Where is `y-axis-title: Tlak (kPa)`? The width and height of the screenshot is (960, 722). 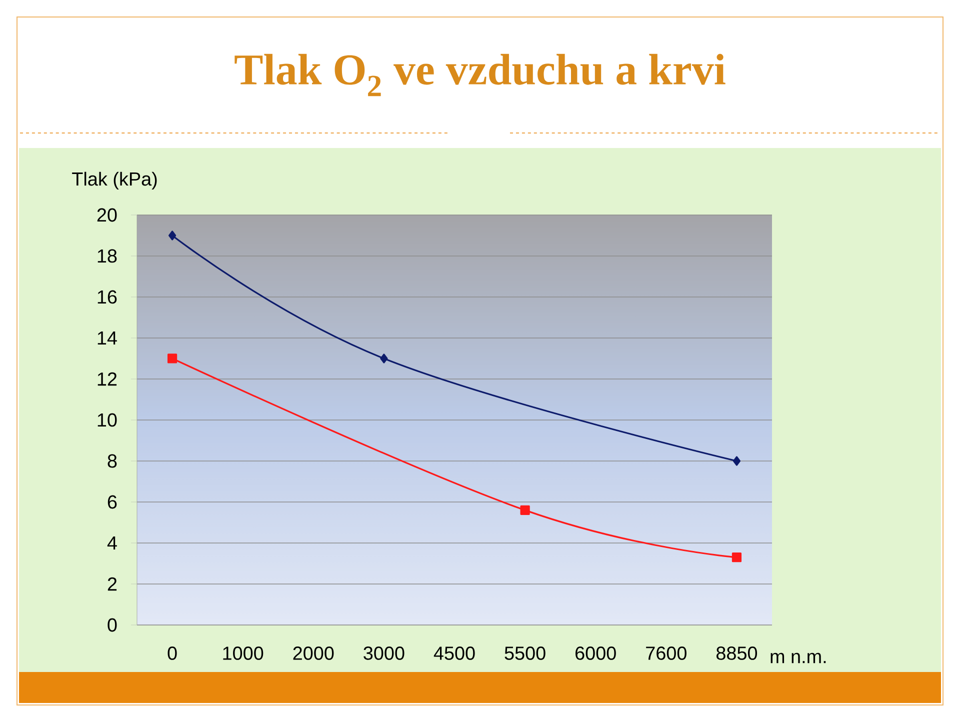
y-axis-title: Tlak (kPa) is located at coordinates (114, 181).